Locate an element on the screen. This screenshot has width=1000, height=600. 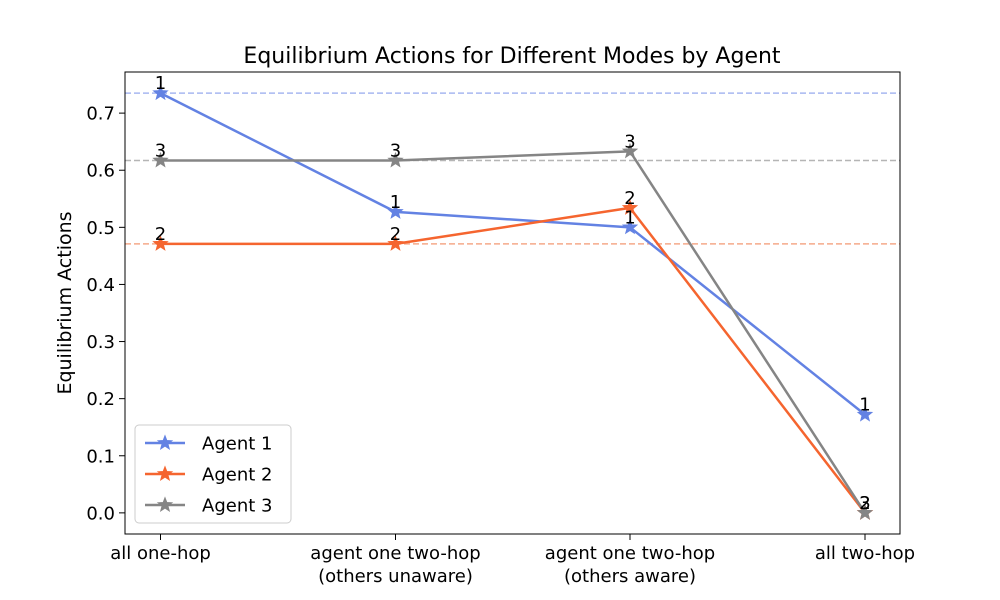
y-tick-label: 0.6 is located at coordinates (100, 171).